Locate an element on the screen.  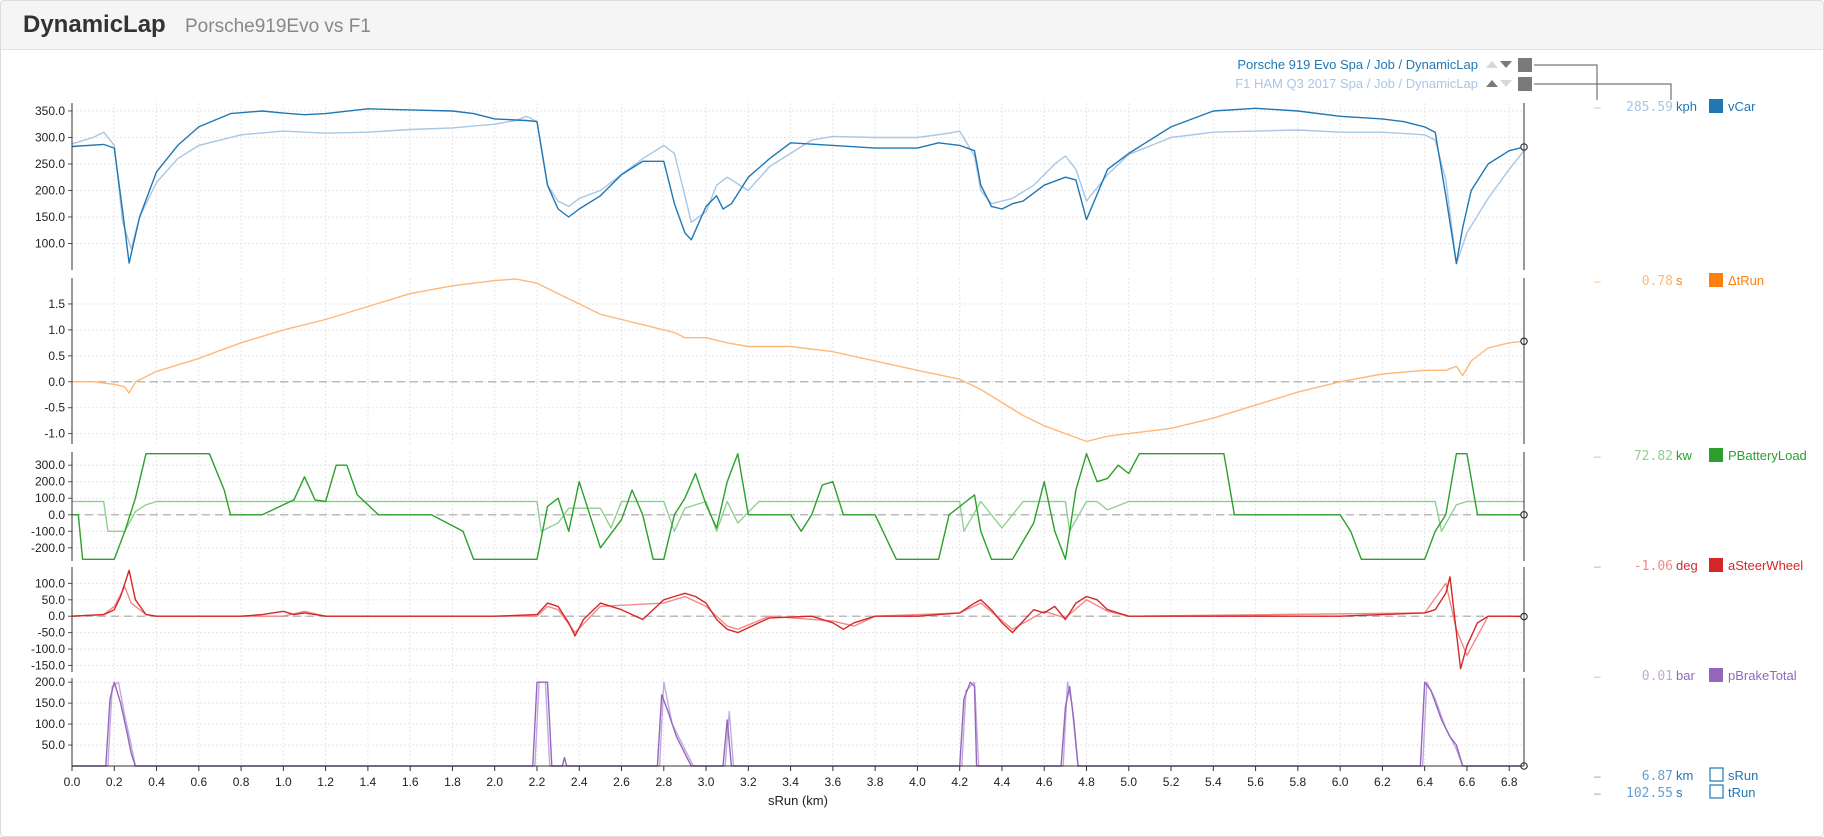
y-tick-label: 1.5 is located at coordinates (56, 304).